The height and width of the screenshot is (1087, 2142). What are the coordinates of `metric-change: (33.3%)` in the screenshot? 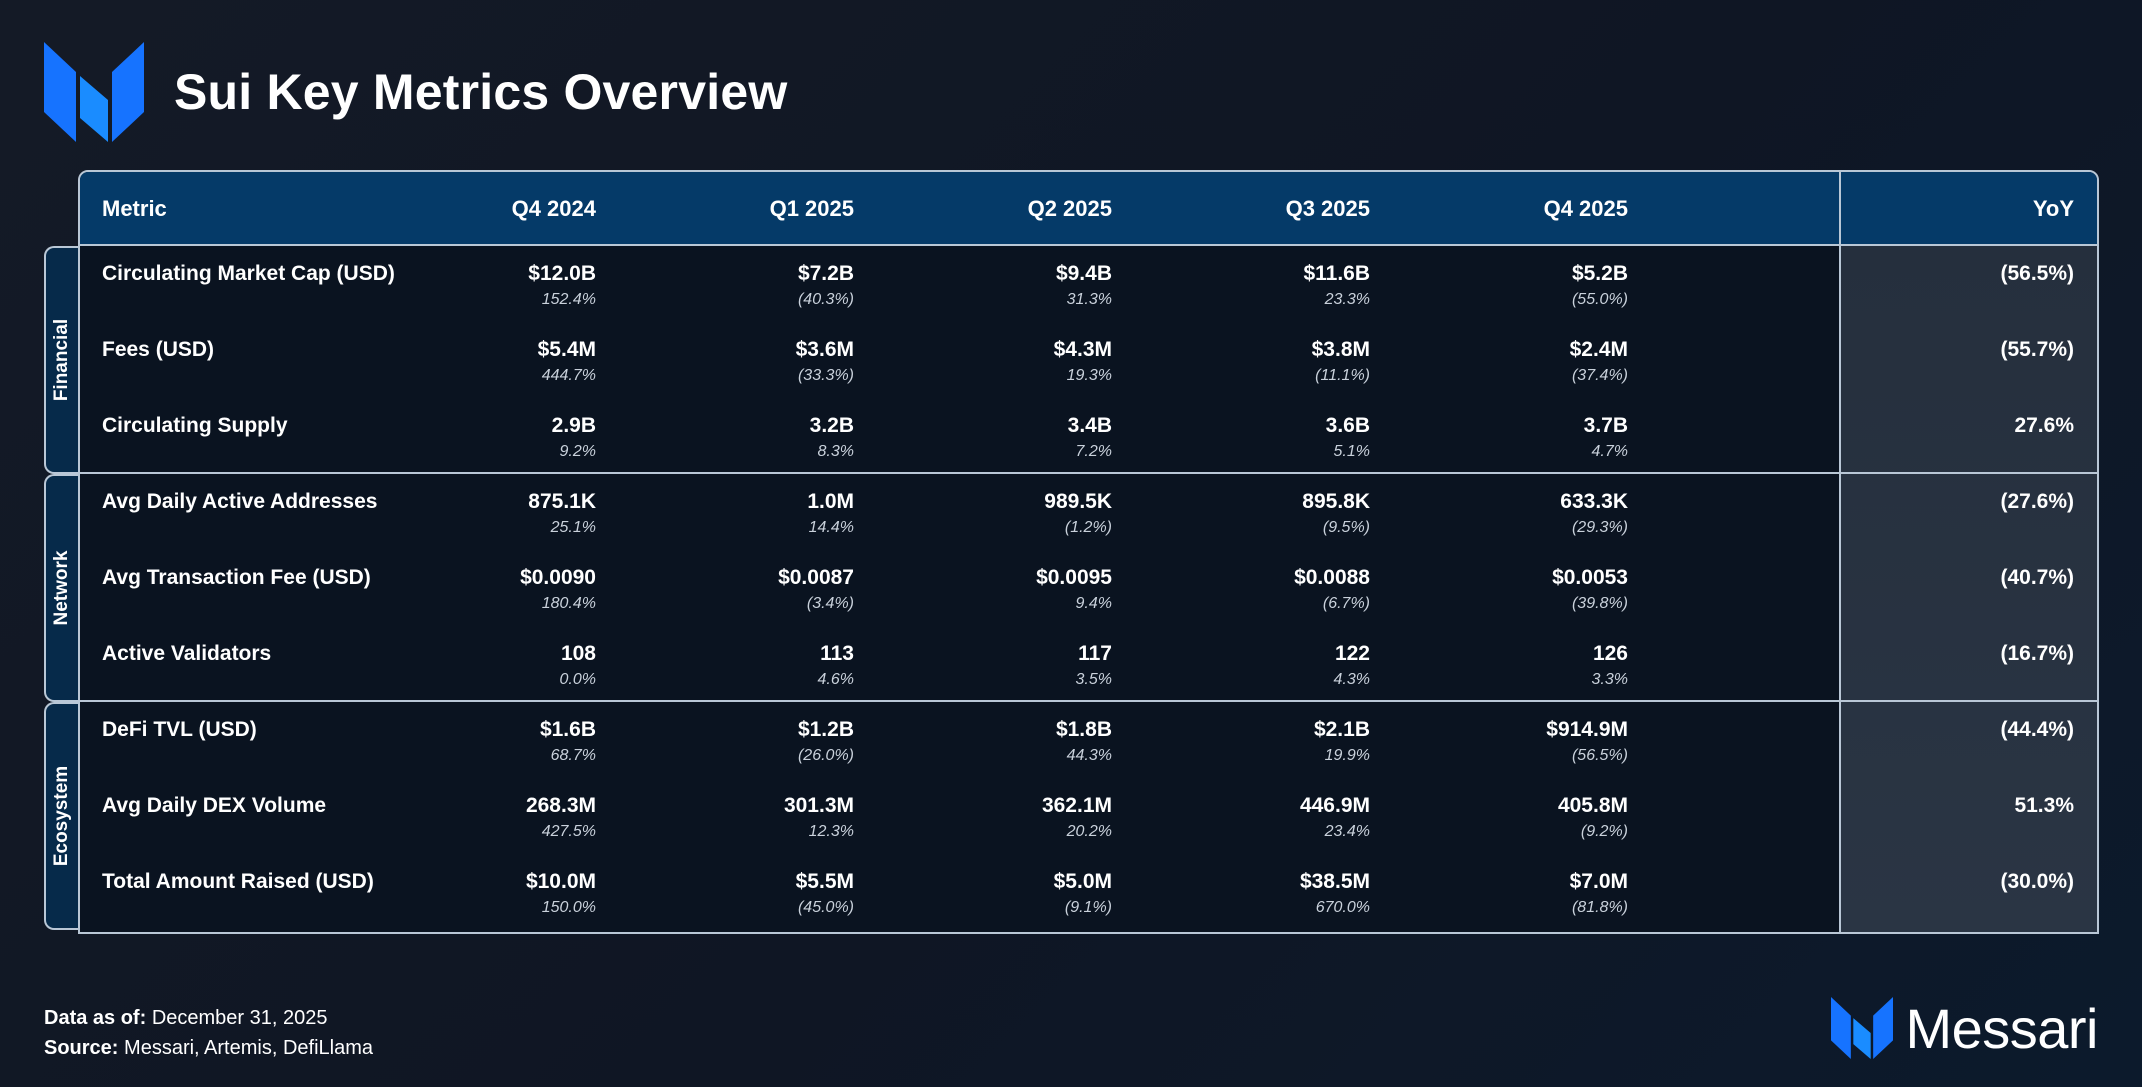 It's located at (825, 375).